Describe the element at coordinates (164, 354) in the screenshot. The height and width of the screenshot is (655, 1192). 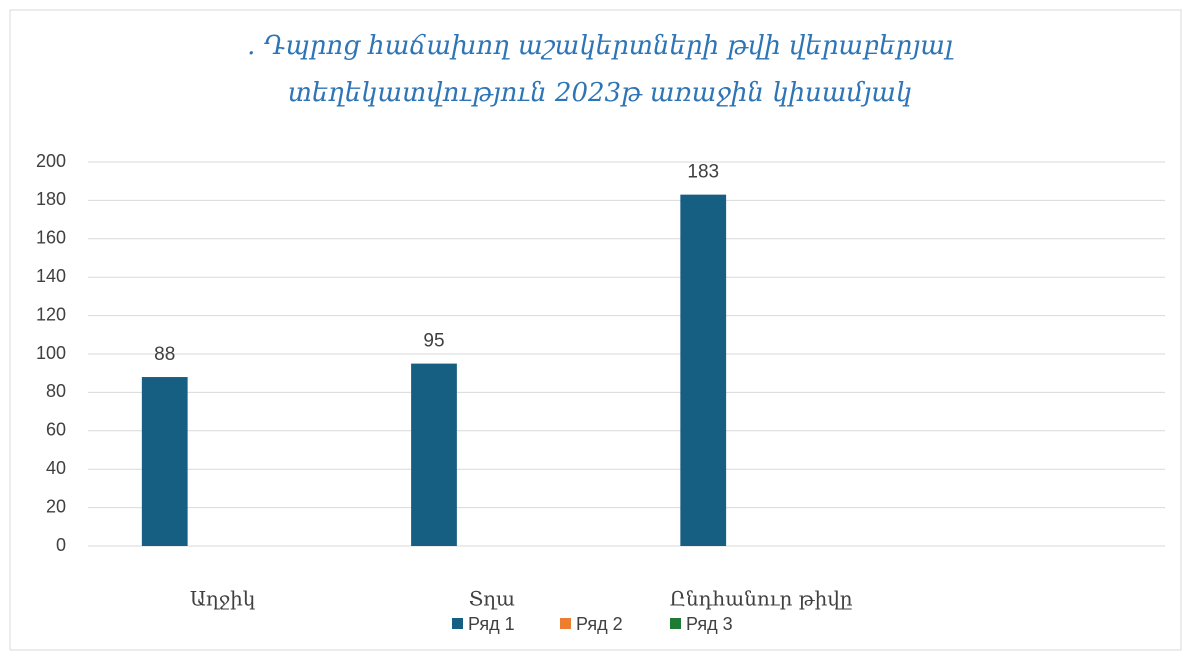
I see `data-label: 88` at that location.